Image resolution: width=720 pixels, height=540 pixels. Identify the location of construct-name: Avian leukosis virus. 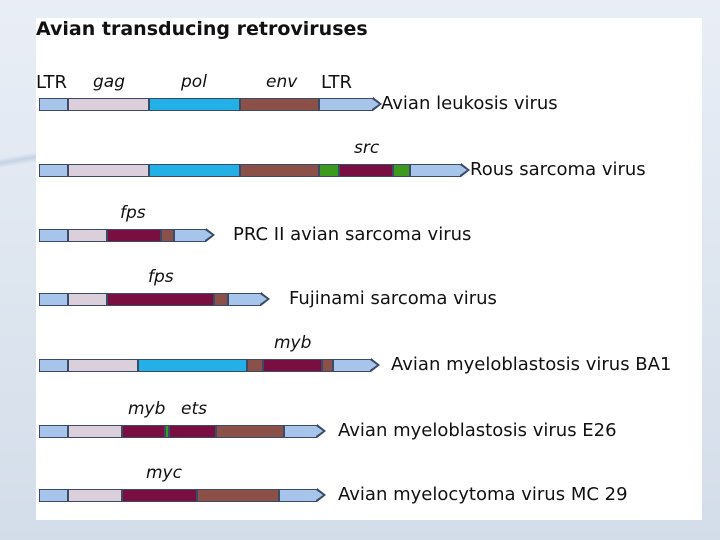
(469, 103).